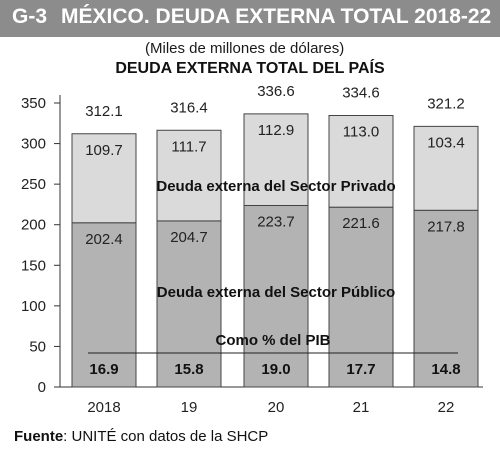  What do you see at coordinates (446, 142) in the screenshot?
I see `privado-value-label: 103.4` at bounding box center [446, 142].